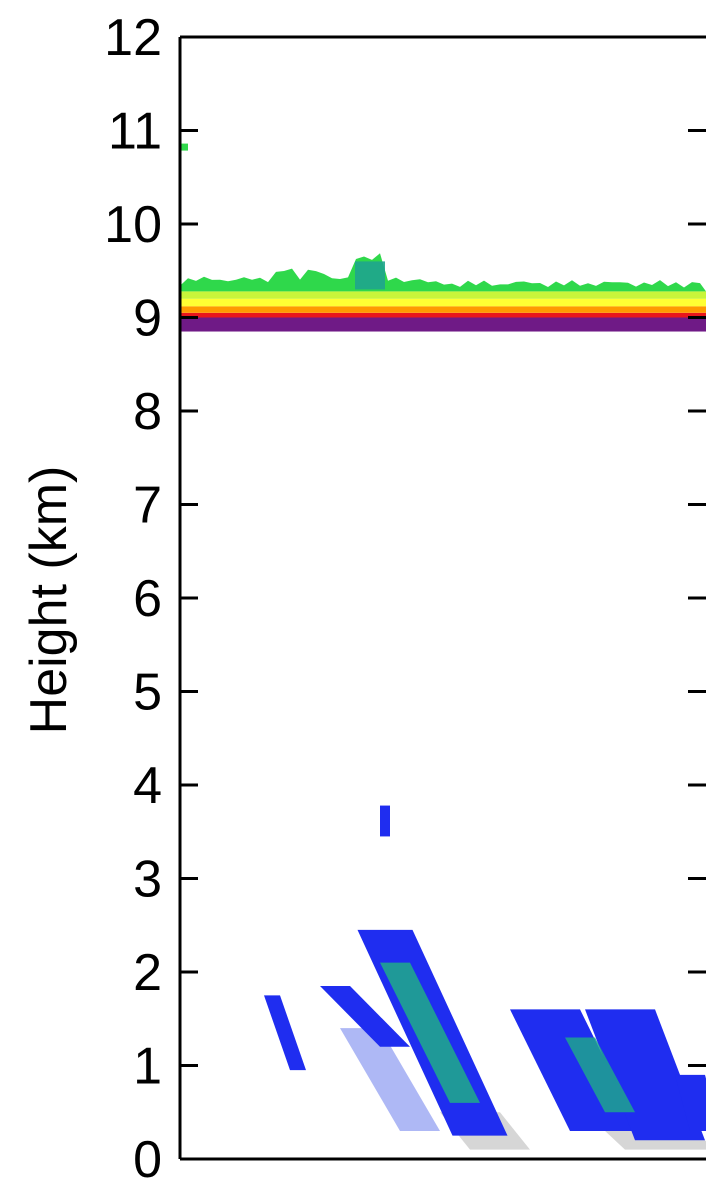 This screenshot has height=1181, width=706. Describe the element at coordinates (370, 275) in the screenshot. I see `cloud-top-turret` at that location.